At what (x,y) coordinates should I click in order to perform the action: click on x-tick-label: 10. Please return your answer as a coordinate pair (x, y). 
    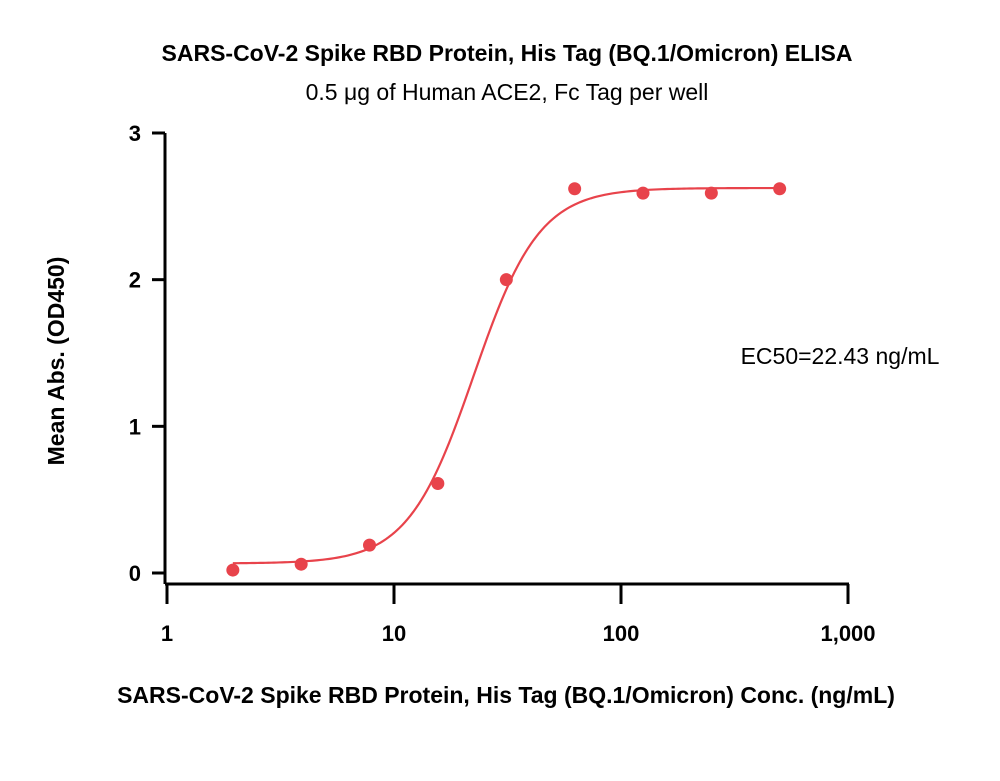
    Looking at the image, I should click on (394, 633).